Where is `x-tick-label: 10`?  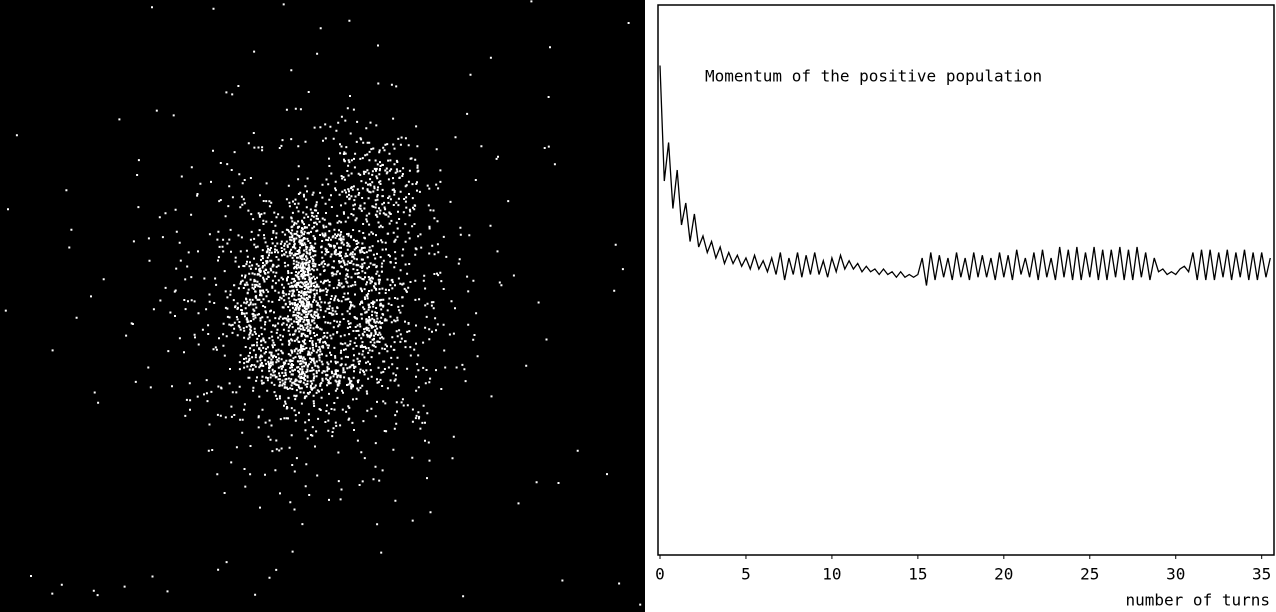 x-tick-label: 10 is located at coordinates (831, 574).